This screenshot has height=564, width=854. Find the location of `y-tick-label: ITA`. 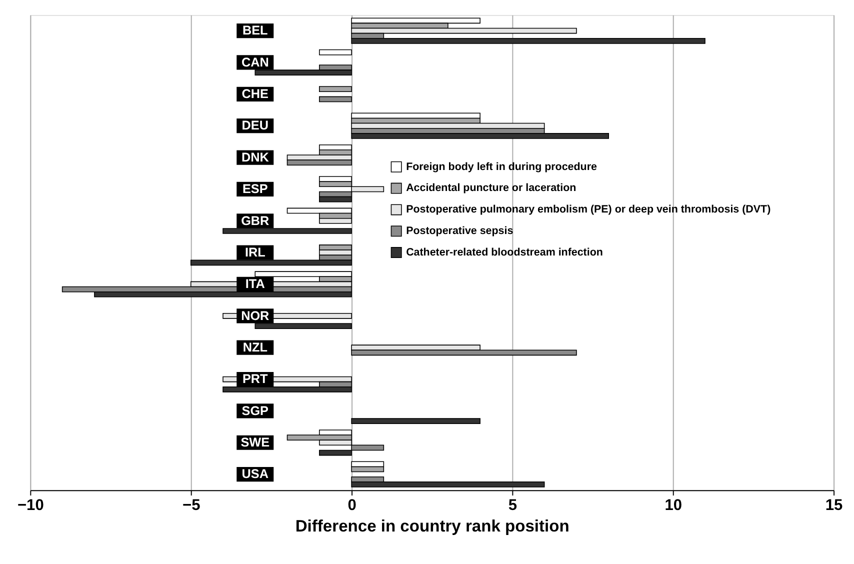

y-tick-label: ITA is located at coordinates (255, 284).